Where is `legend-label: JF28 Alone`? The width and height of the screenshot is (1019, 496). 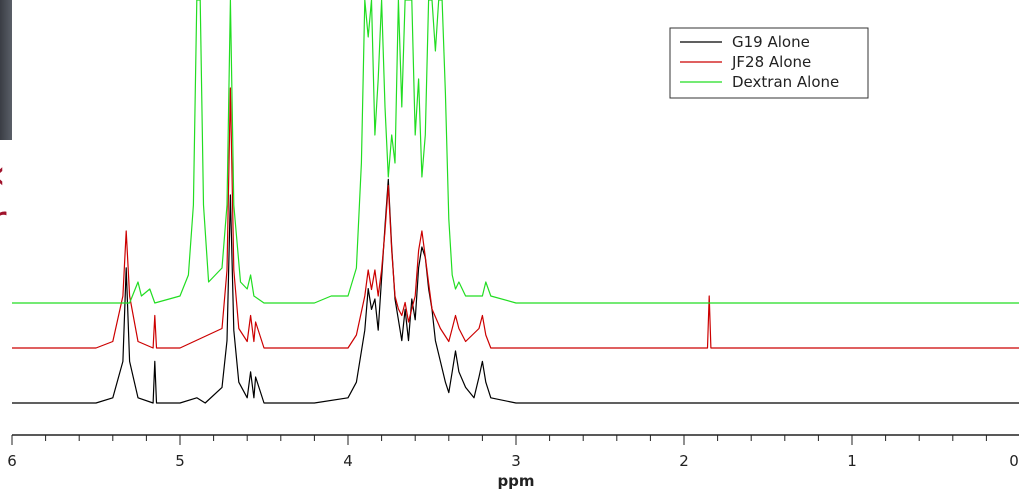 legend-label: JF28 Alone is located at coordinates (771, 62).